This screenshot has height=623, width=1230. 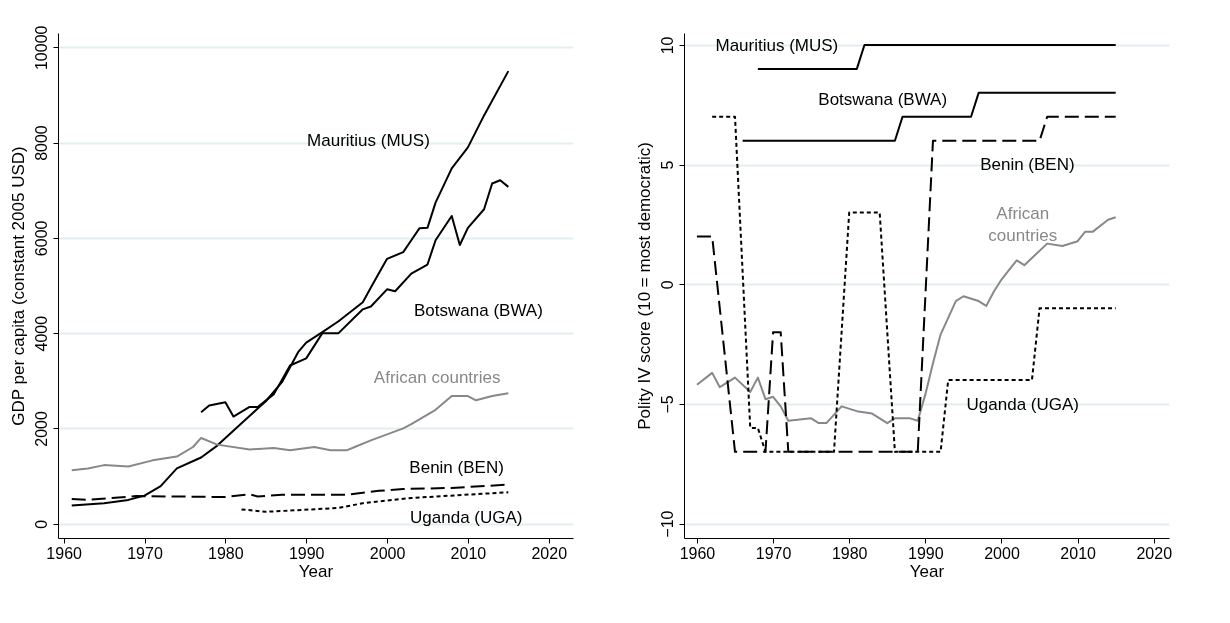 What do you see at coordinates (41, 48) in the screenshot?
I see `y-tick-label: 10000` at bounding box center [41, 48].